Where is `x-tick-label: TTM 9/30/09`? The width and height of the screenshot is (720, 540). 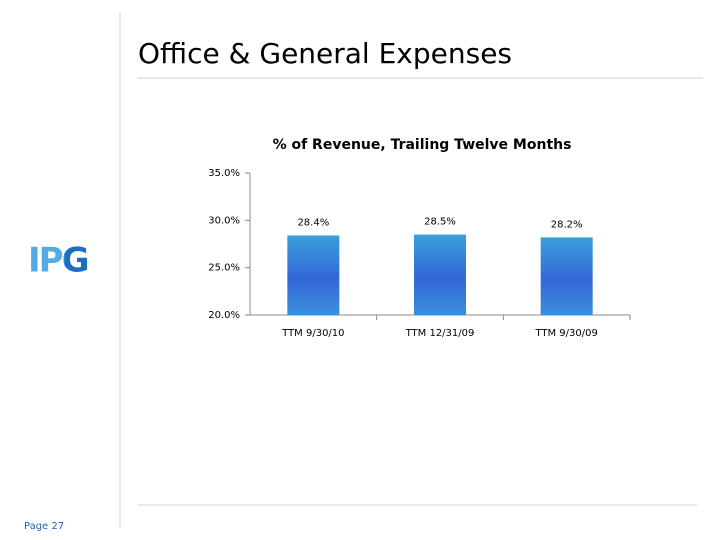 x-tick-label: TTM 9/30/09 is located at coordinates (565, 333).